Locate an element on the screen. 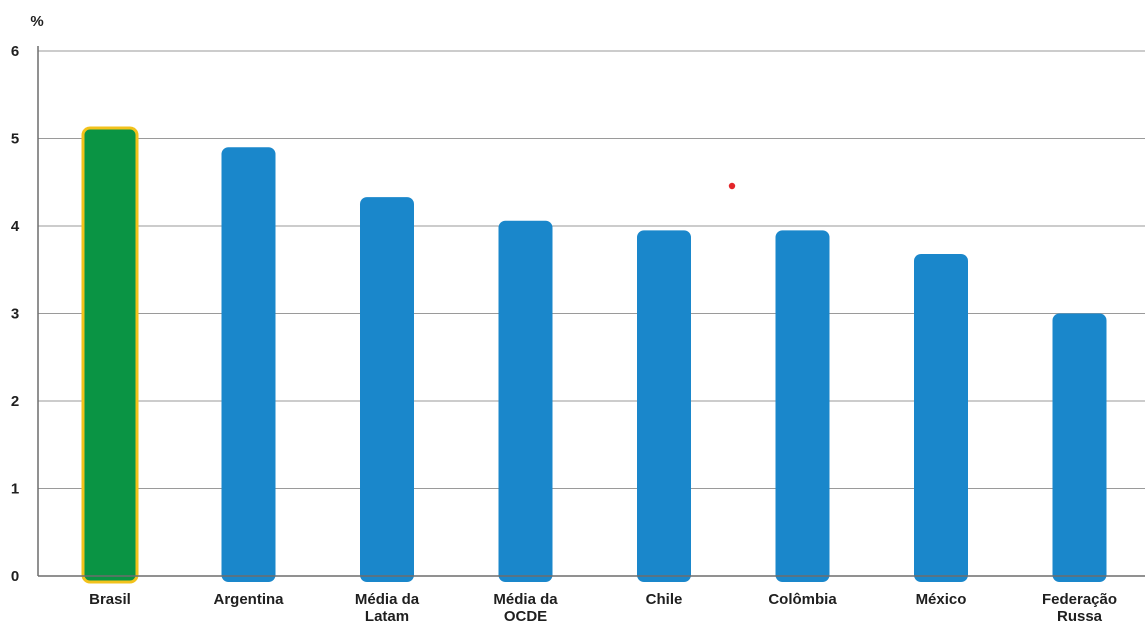 This screenshot has width=1145, height=624. y-tick-label: 4 is located at coordinates (15, 226).